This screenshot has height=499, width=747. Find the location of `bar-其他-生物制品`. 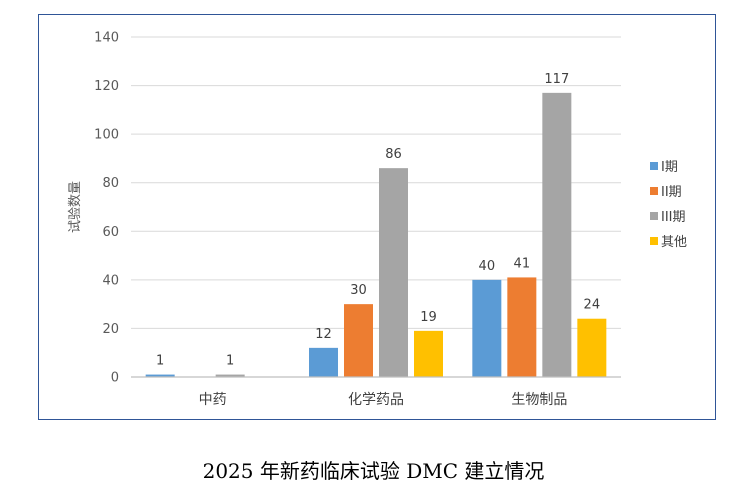

bar-其他-生物制品 is located at coordinates (592, 347).